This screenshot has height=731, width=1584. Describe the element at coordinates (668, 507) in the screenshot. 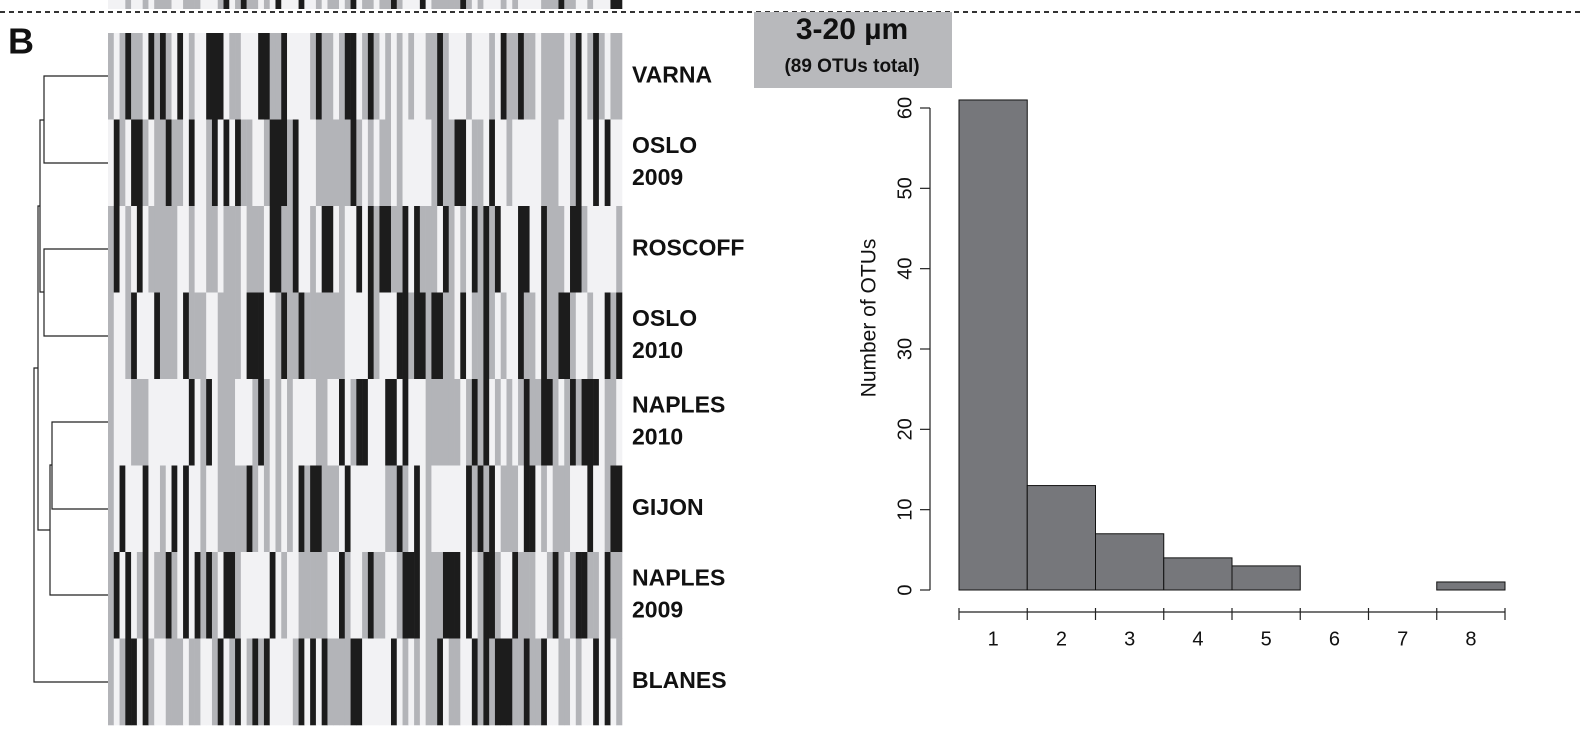

I see `row-label: GIJON` at that location.